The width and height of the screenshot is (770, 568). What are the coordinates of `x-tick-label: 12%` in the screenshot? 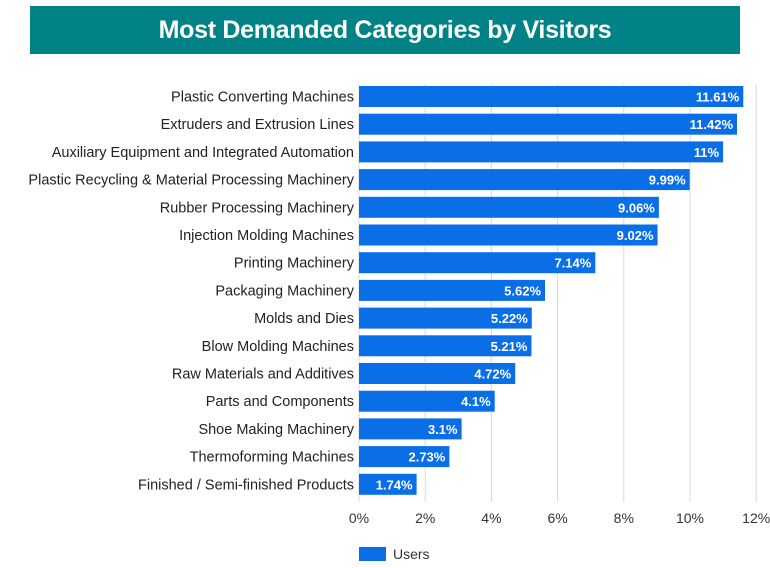 It's located at (756, 518).